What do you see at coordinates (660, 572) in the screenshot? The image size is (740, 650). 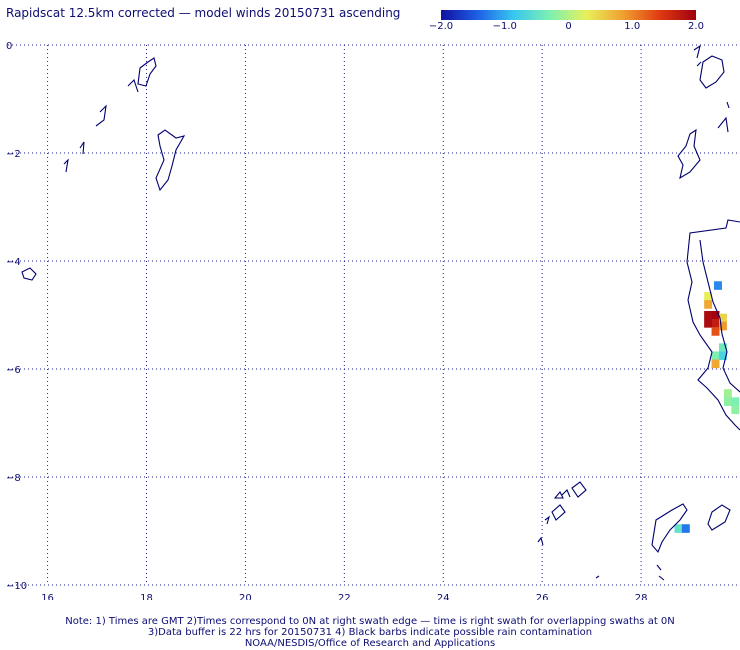 I see `lake-fragments` at bounding box center [660, 572].